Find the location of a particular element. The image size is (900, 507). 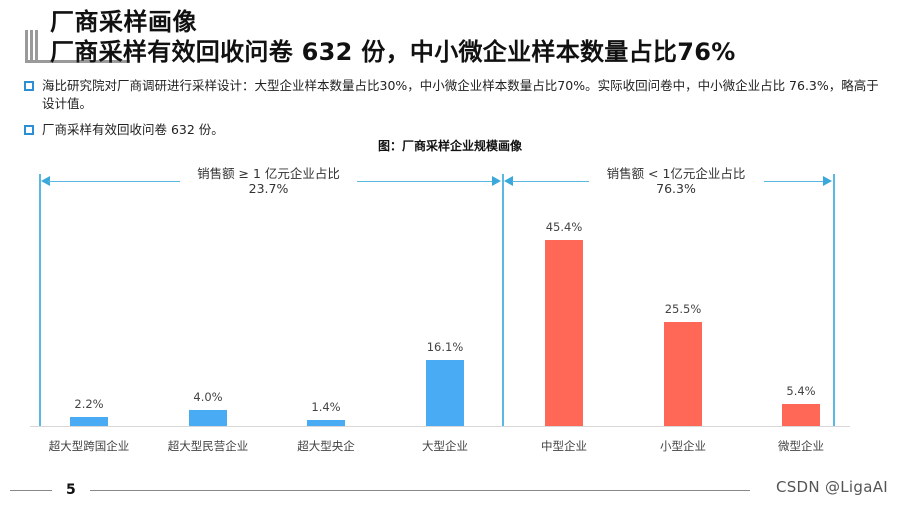

bar-value-label: 4.0% is located at coordinates (208, 397).